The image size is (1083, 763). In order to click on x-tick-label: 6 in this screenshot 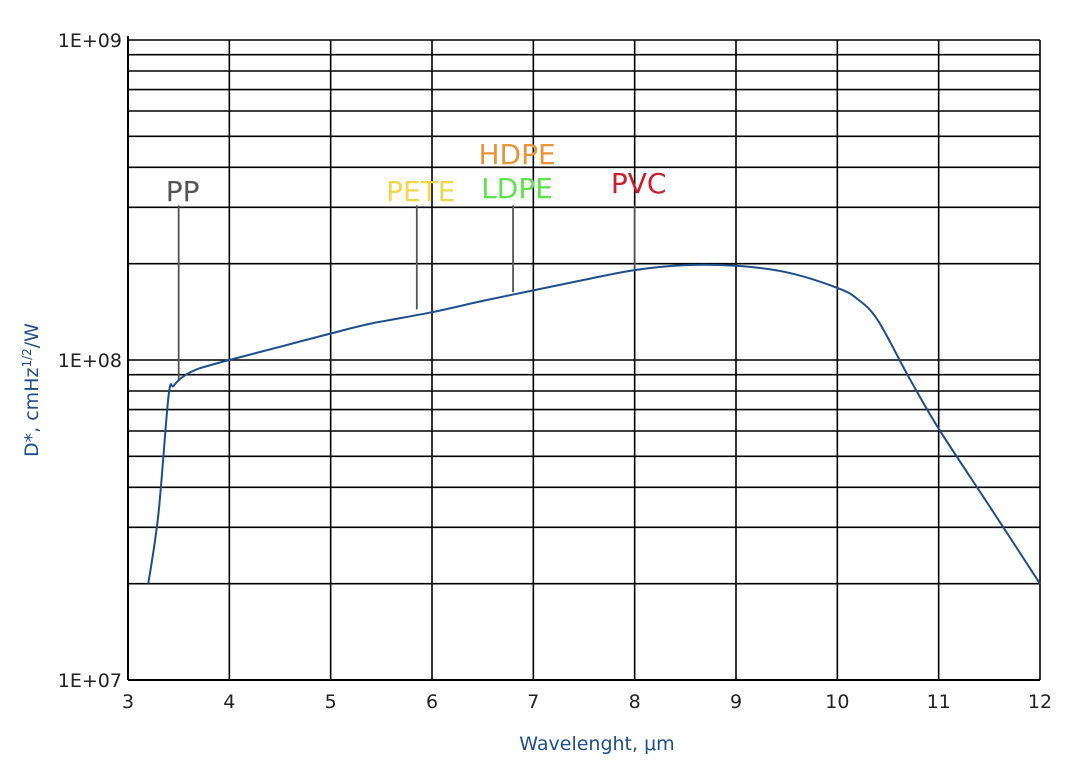, I will do `click(432, 702)`.